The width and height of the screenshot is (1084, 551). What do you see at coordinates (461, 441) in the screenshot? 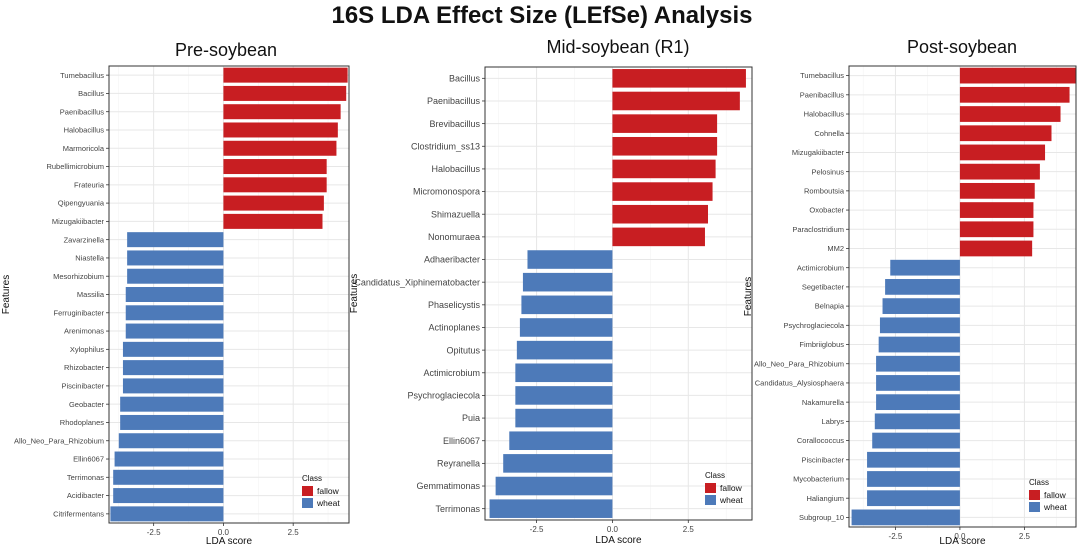
I see `panel-2-ytick-label: Ellin6067` at bounding box center [461, 441].